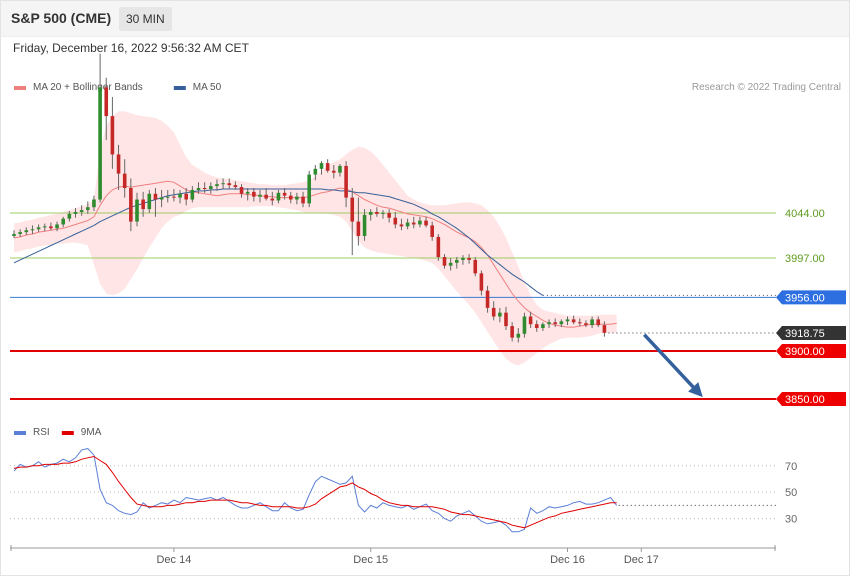  I want to click on copyright-text: Research © 2022 Trading Central, so click(766, 87).